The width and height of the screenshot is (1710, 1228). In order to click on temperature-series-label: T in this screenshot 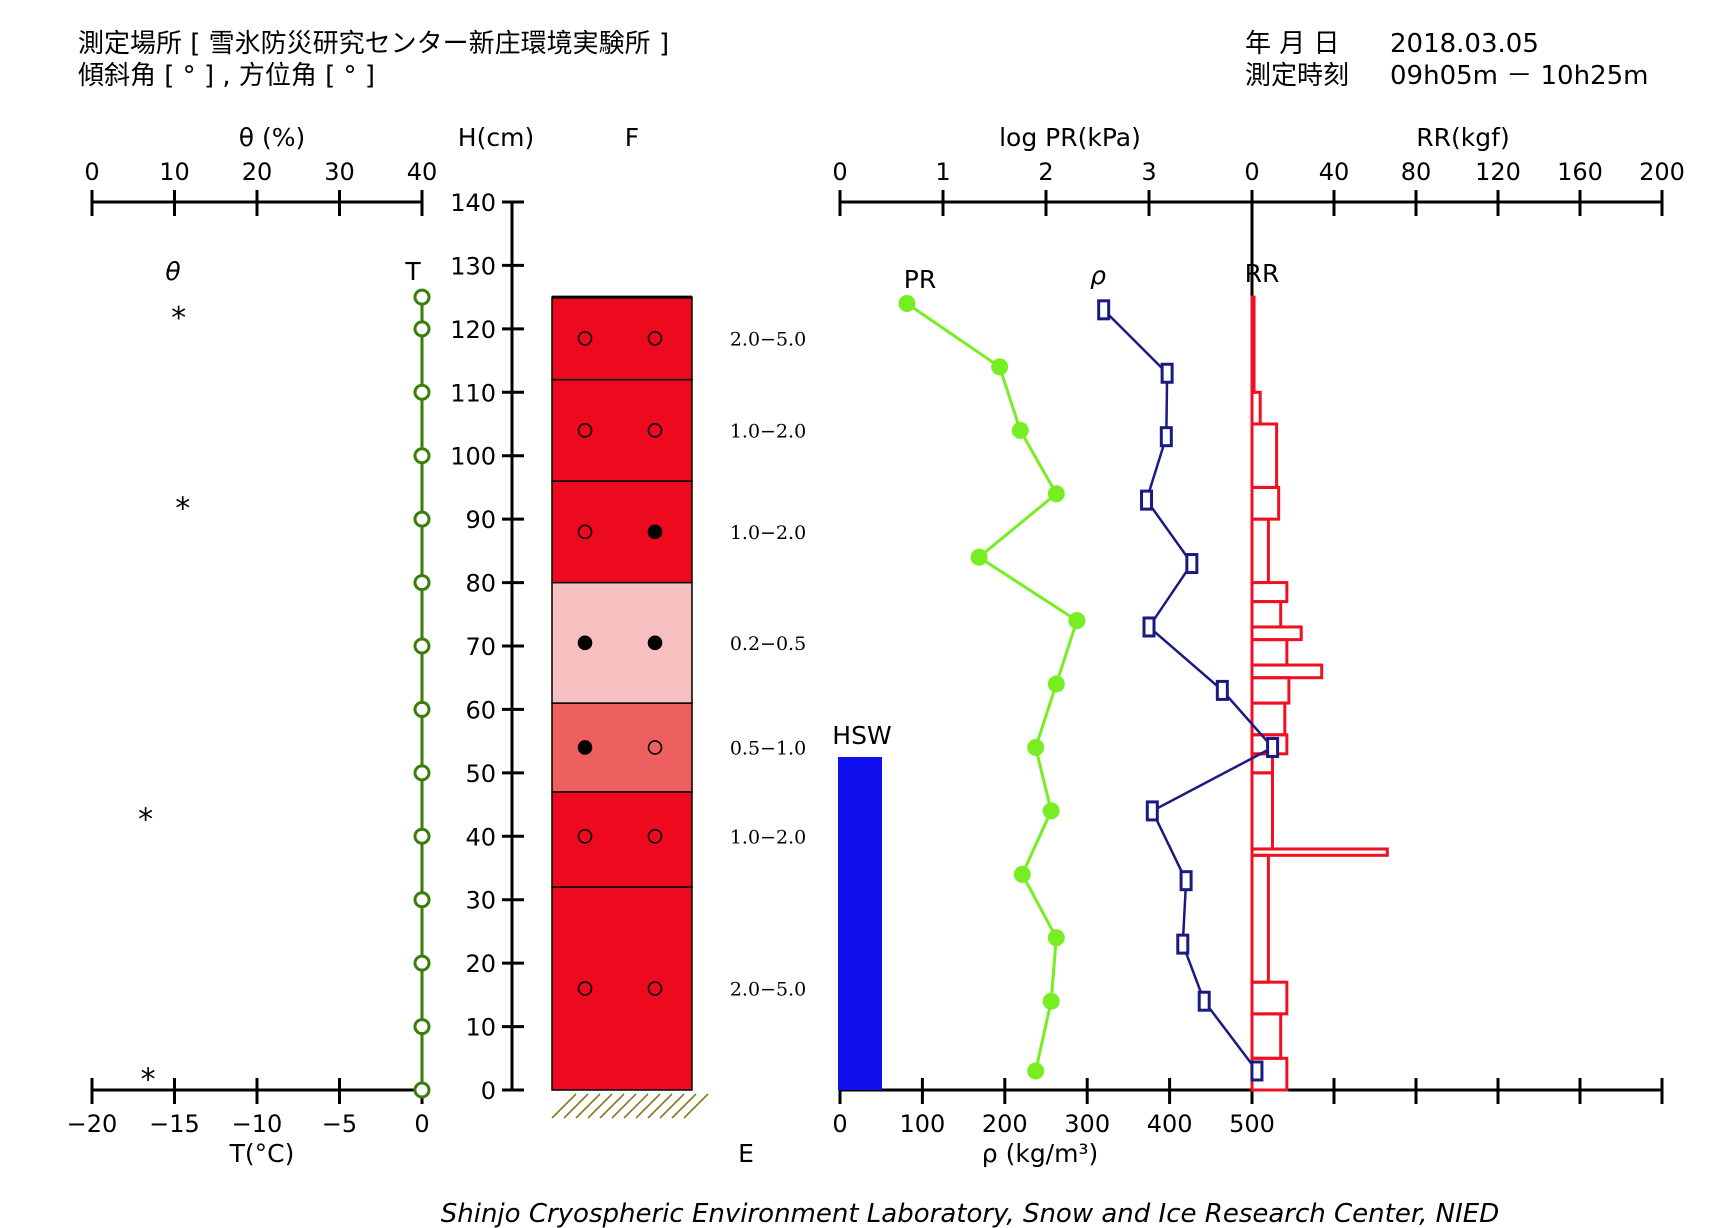, I will do `click(412, 271)`.